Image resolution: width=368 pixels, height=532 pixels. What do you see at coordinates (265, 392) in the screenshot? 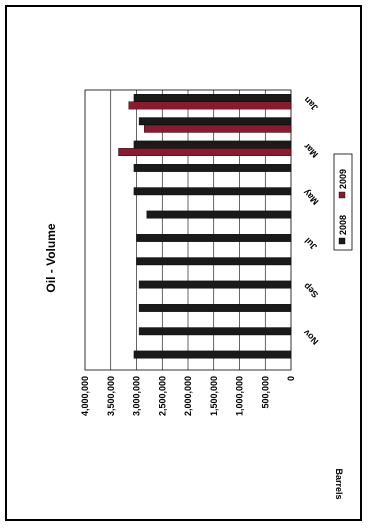
I see `y-tick-label: 500,000` at bounding box center [265, 392].